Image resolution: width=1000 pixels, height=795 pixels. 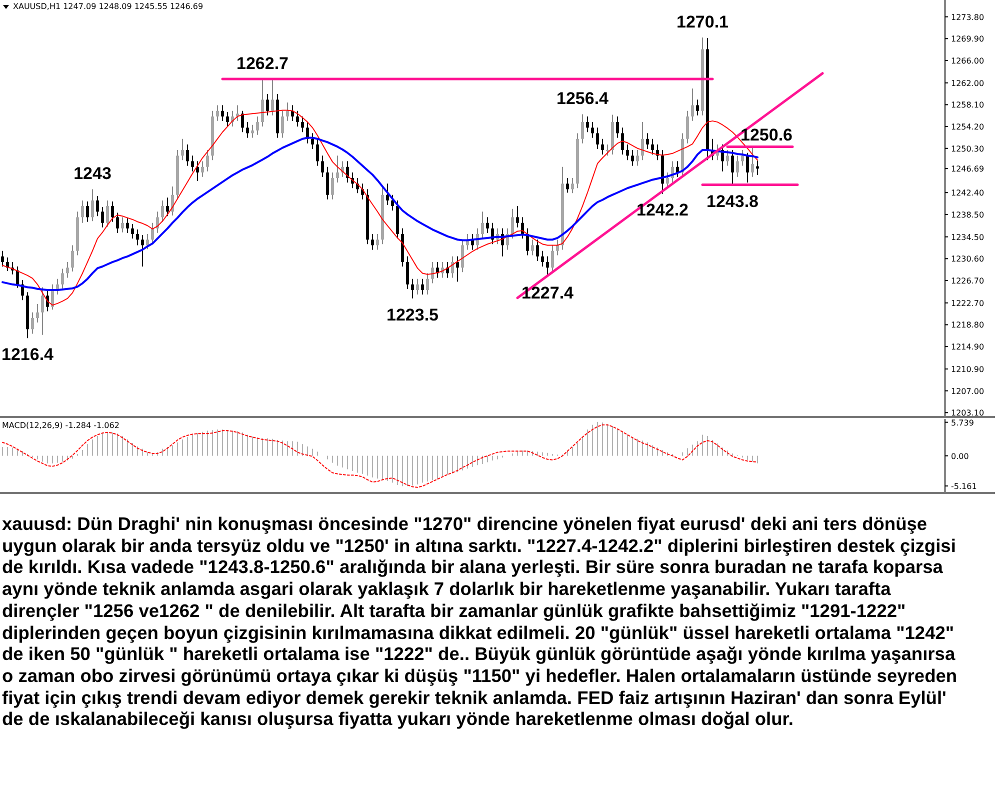 I want to click on y-tick-label: 1246.69, so click(x=967, y=169).